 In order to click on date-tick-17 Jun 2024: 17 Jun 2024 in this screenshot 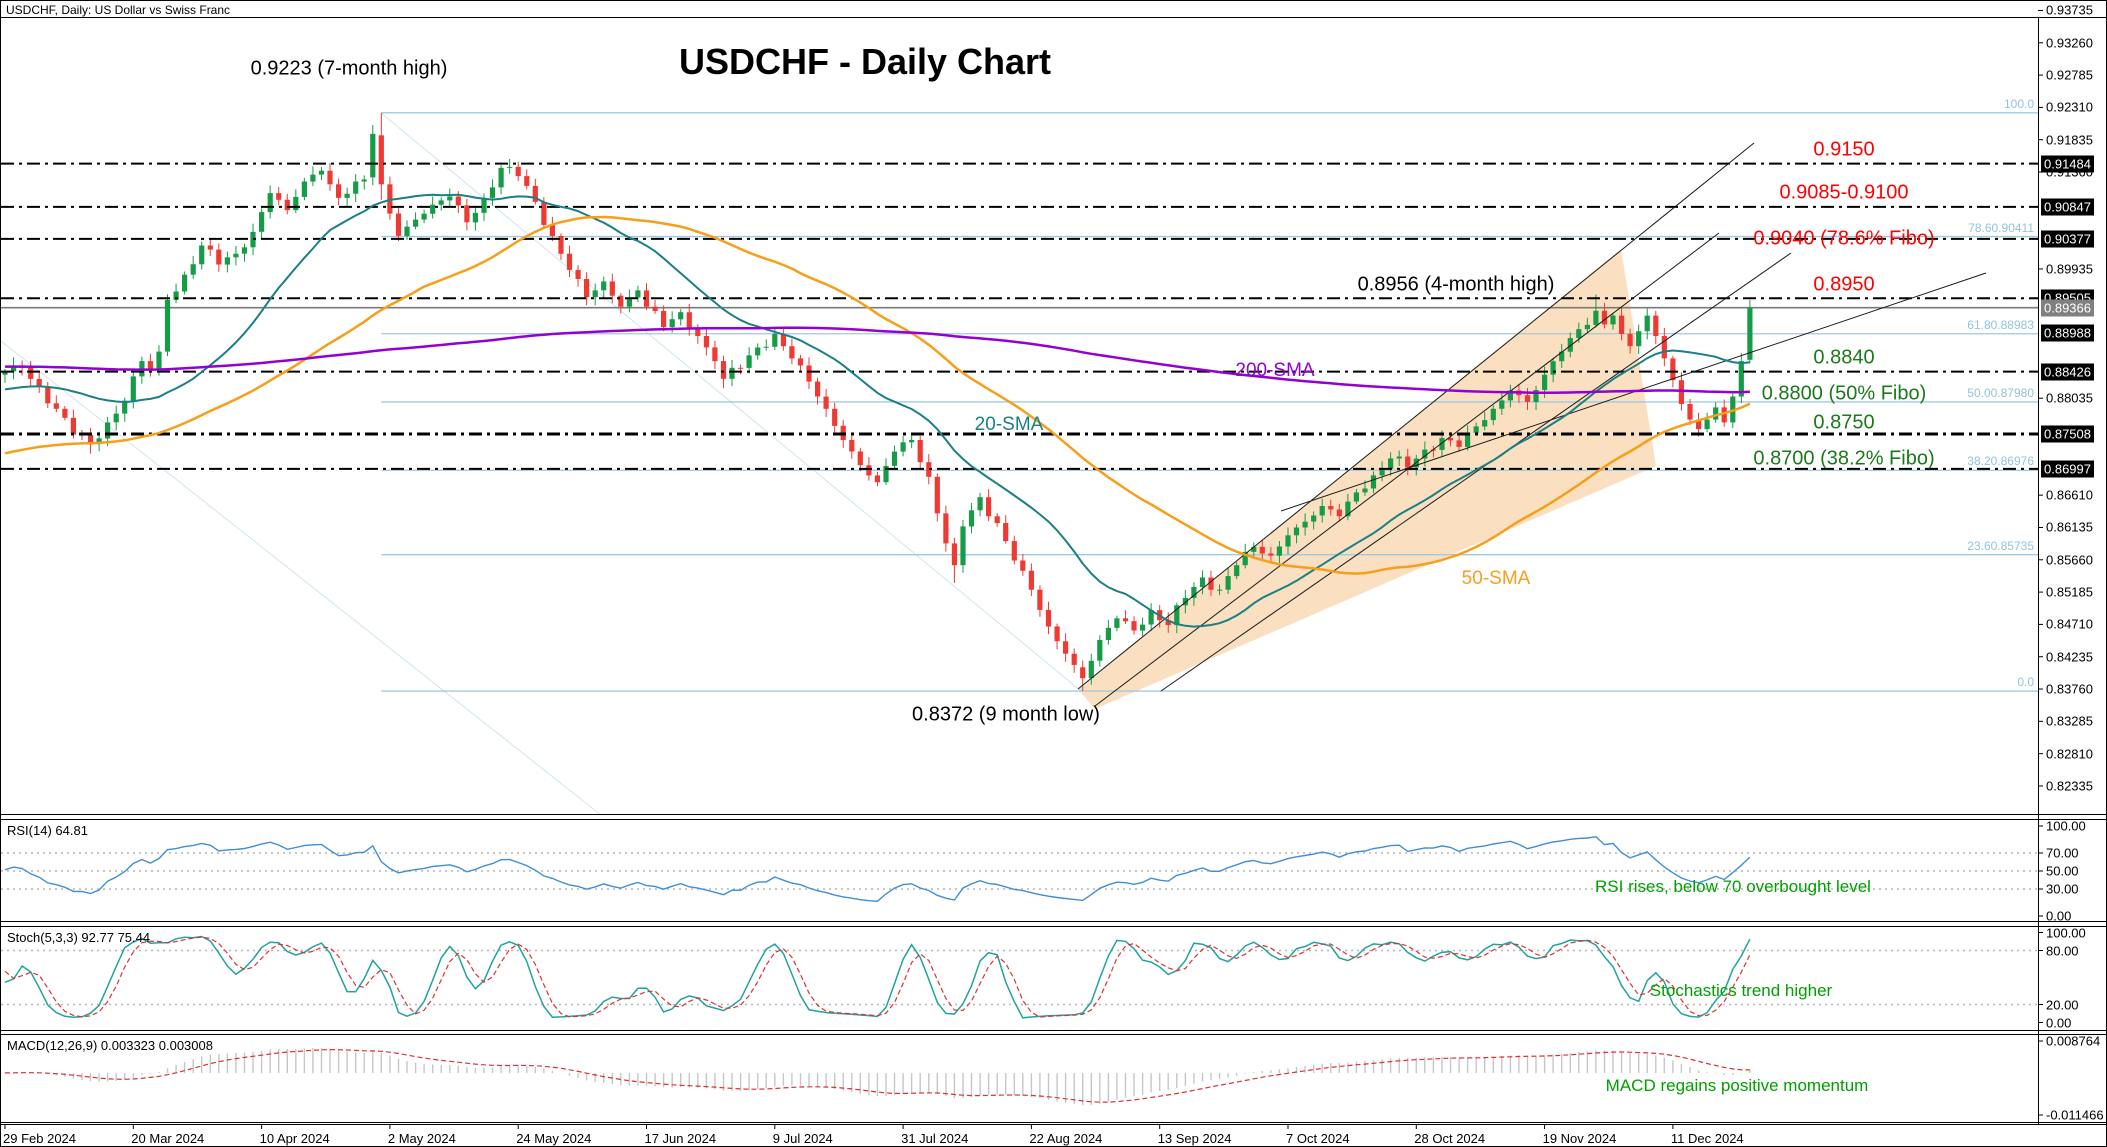, I will do `click(680, 1138)`.